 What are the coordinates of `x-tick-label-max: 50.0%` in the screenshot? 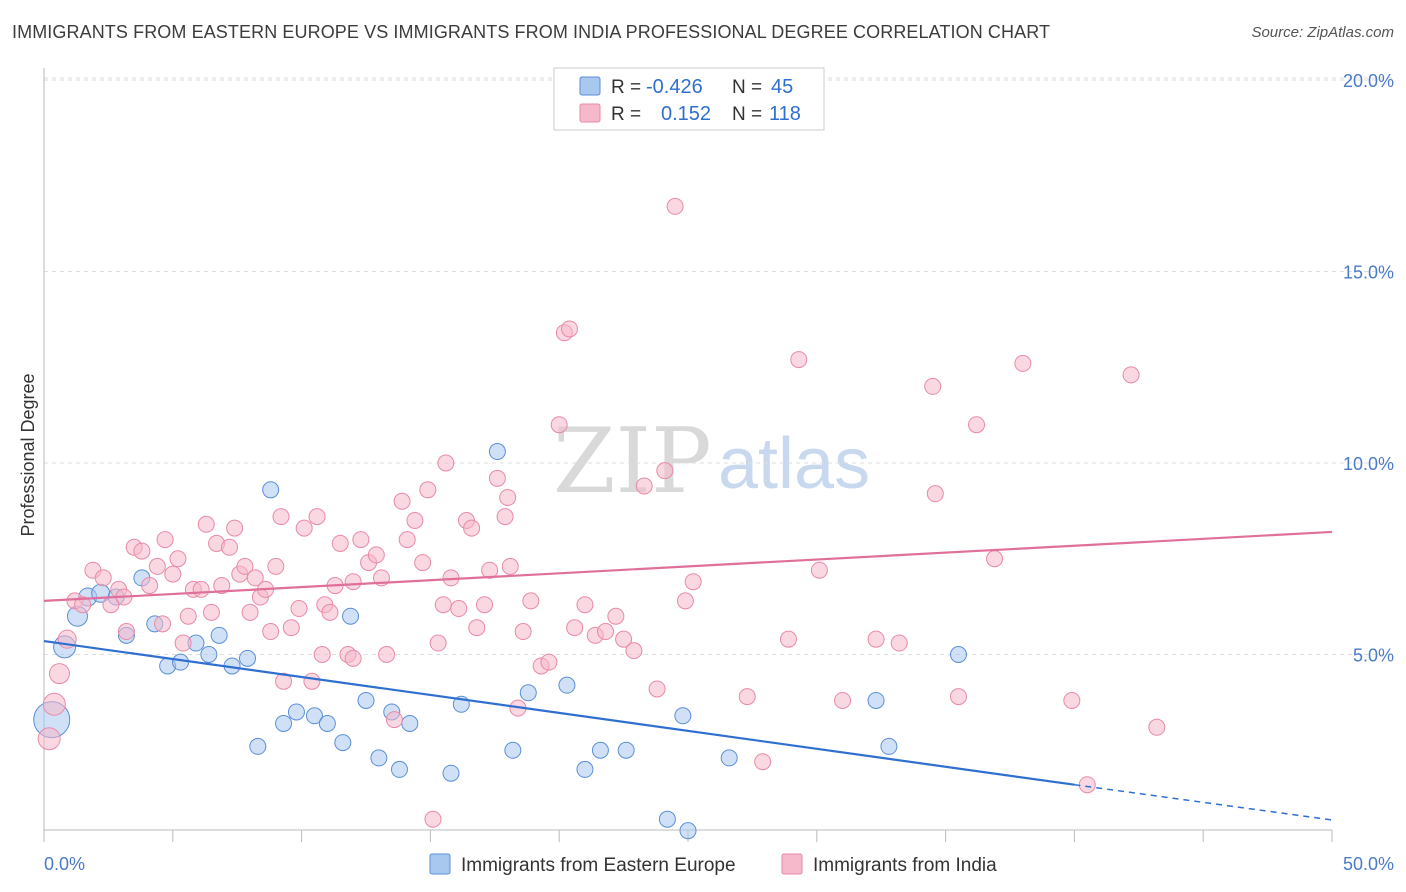 It's located at (1368, 864).